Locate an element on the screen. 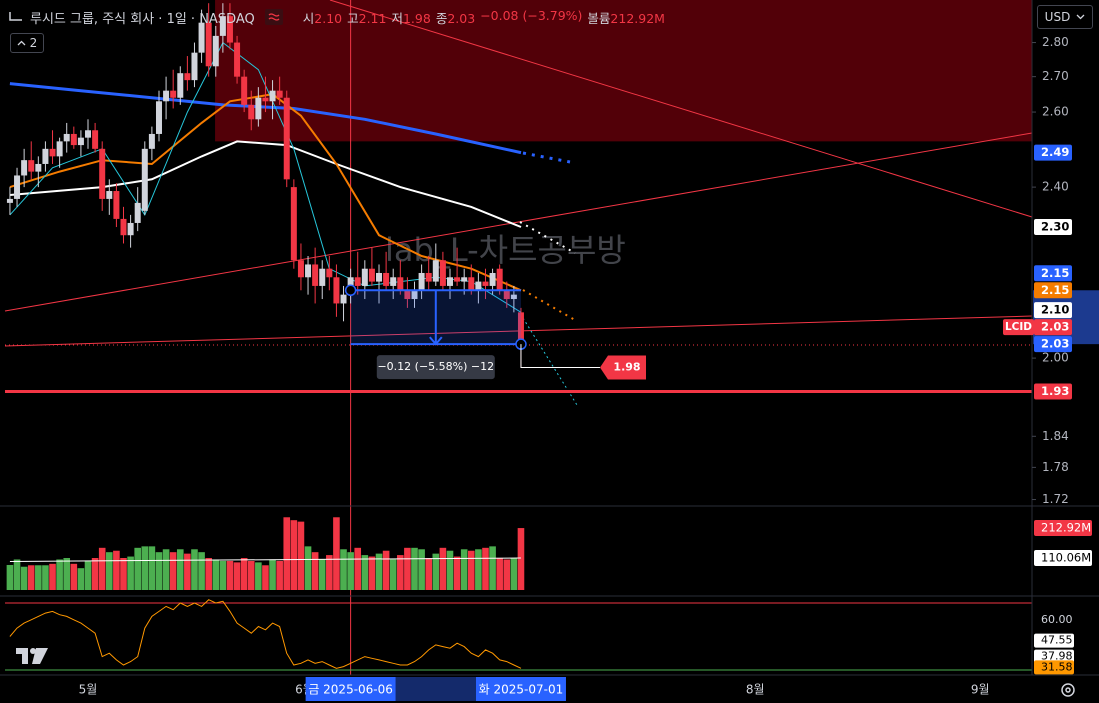 The height and width of the screenshot is (703, 1099). legend-item: 시2.10 is located at coordinates (322, 17).